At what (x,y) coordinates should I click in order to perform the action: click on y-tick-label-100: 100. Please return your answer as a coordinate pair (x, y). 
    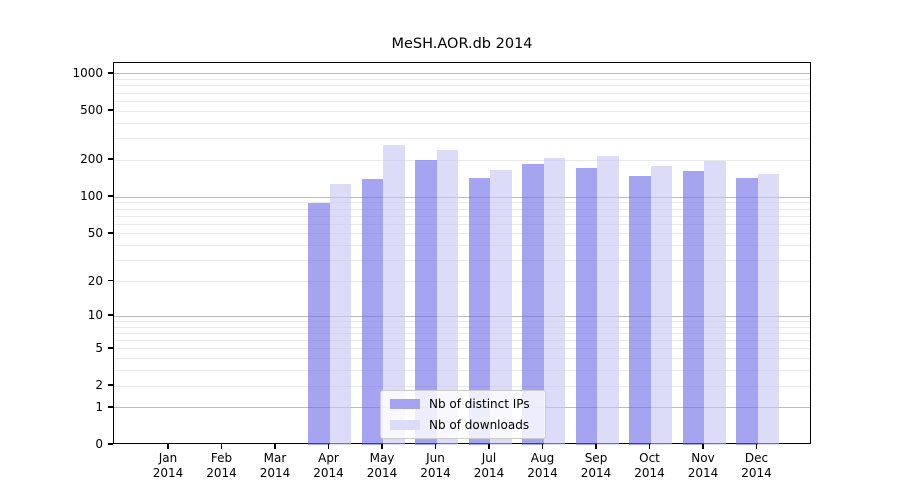
    Looking at the image, I should click on (91, 196).